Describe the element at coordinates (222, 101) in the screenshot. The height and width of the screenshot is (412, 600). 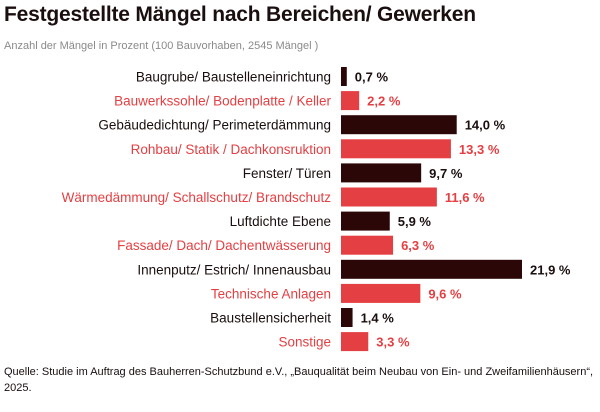
I see `category-label: Bauwerkssohle/ Bodenplatte / Keller` at that location.